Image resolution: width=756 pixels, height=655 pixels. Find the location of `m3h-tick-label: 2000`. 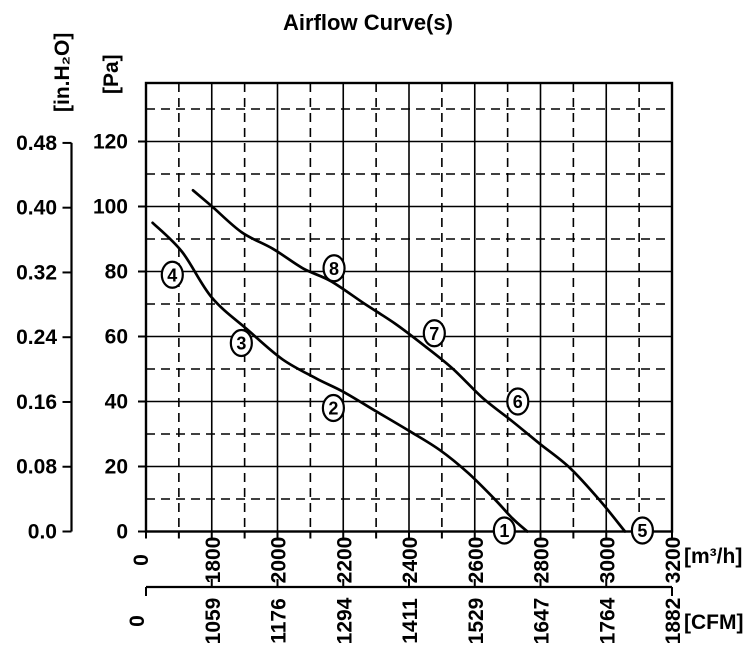

m3h-tick-label: 2000 is located at coordinates (279, 560).